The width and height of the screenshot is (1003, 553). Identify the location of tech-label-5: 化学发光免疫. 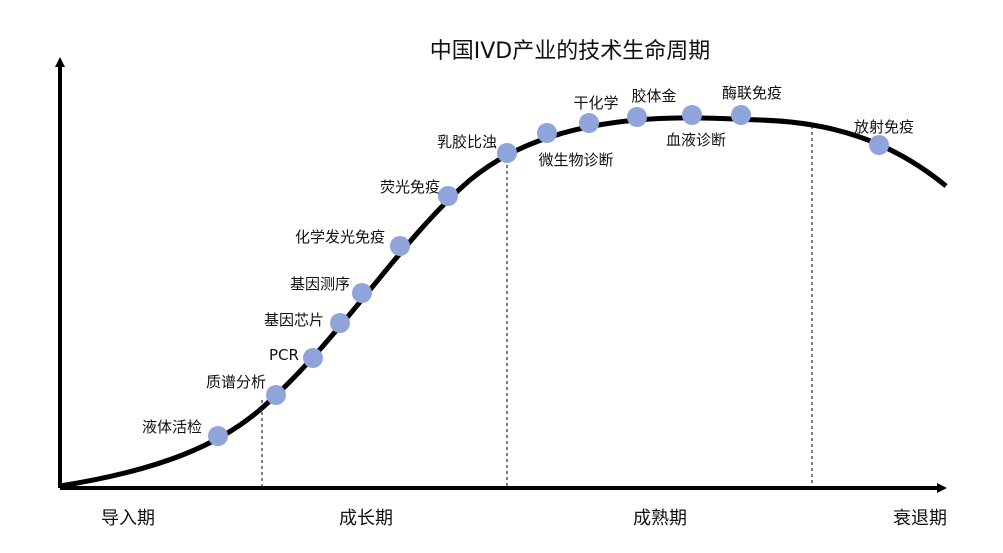
(340, 237).